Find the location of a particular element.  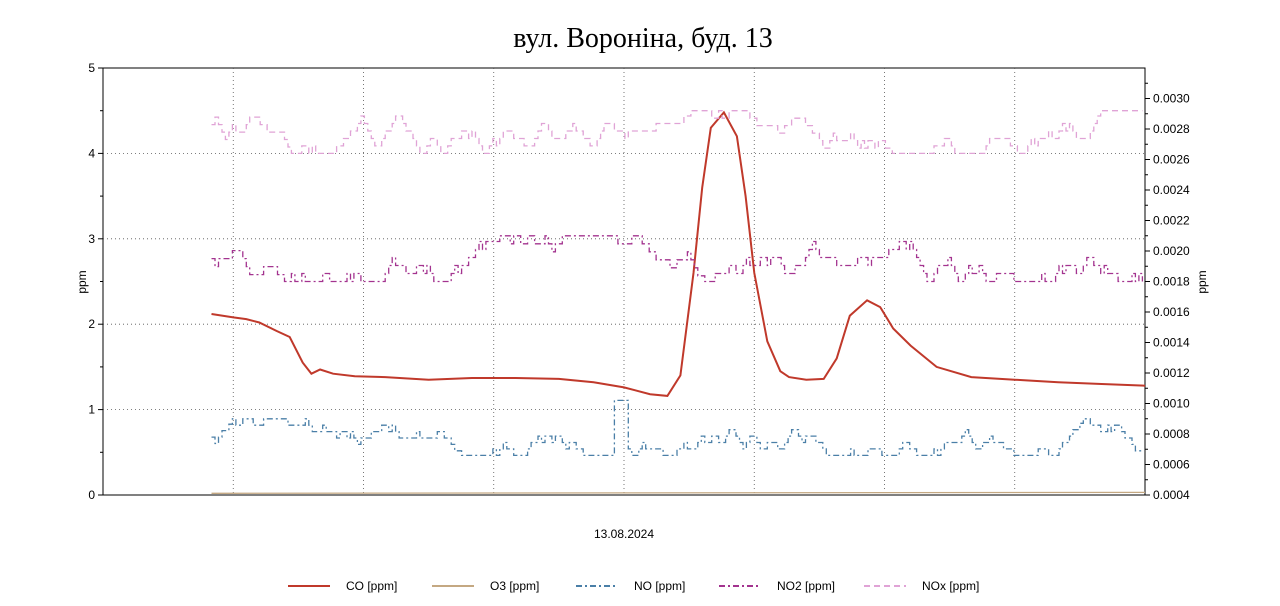

left-y-tick-label: 1 is located at coordinates (91, 410).